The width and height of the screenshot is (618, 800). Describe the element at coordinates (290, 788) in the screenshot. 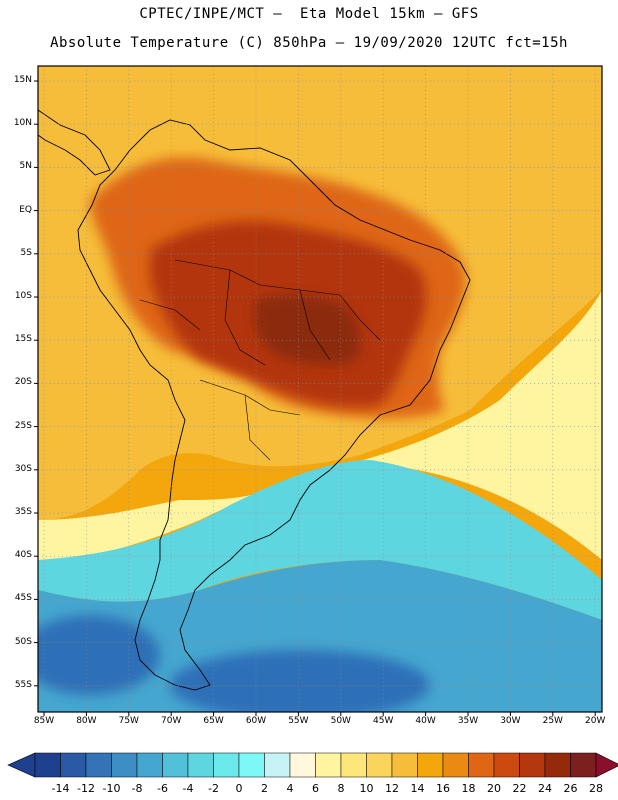

I see `colorbar-tick-label: 4` at that location.